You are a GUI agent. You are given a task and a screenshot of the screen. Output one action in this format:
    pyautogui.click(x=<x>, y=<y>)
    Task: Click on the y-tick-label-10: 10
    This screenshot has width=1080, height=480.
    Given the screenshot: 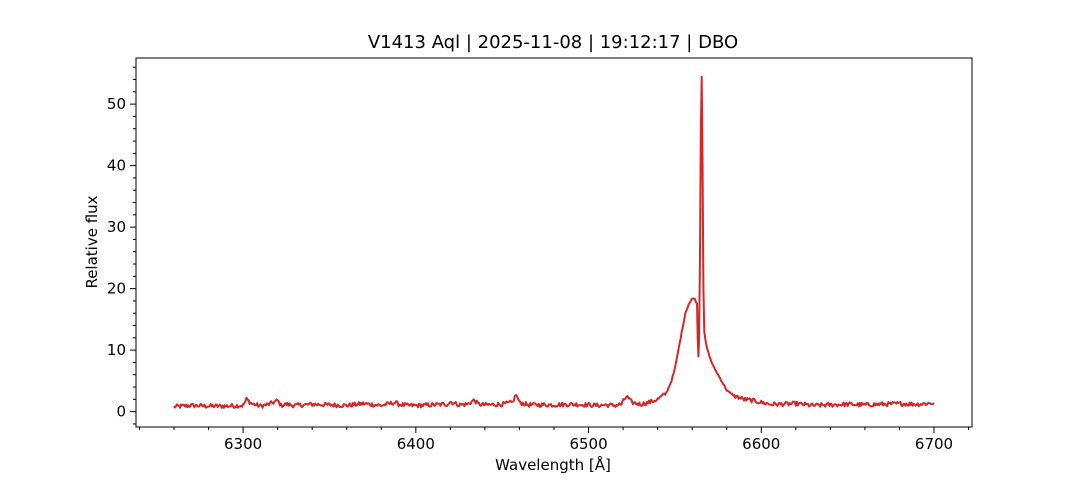 What is the action you would take?
    pyautogui.click(x=116, y=350)
    